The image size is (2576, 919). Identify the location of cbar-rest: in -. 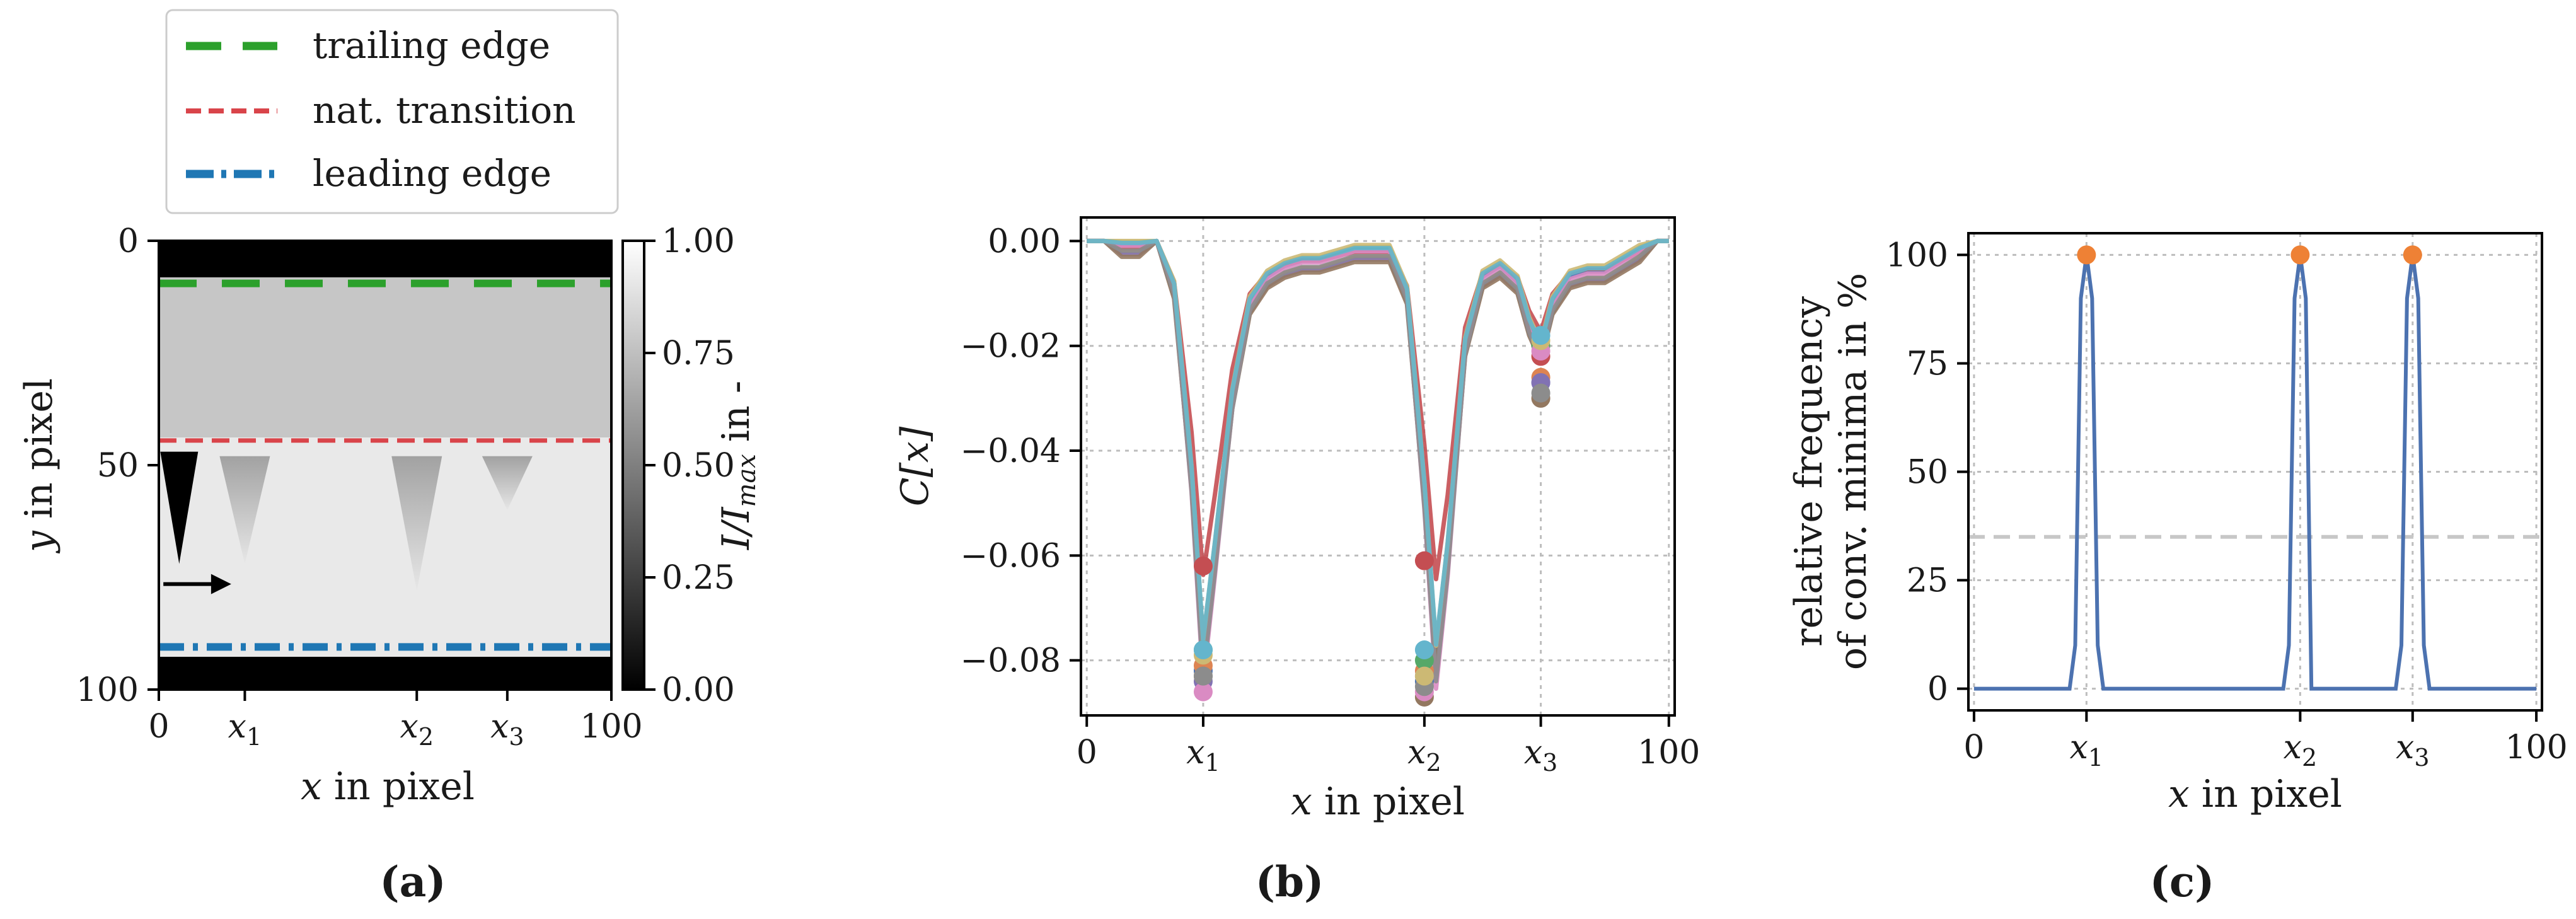
(736, 417).